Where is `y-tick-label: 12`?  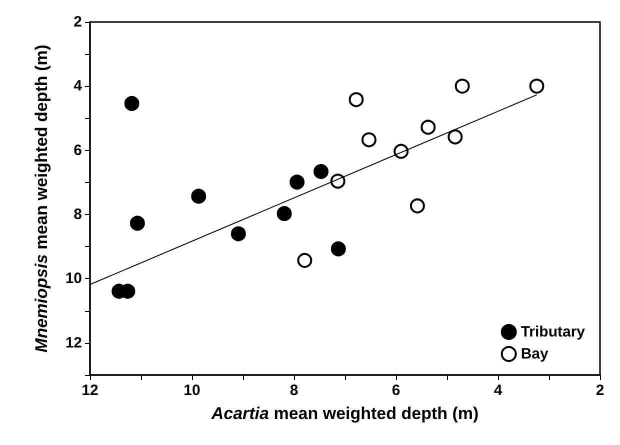 y-tick-label: 12 is located at coordinates (73, 343).